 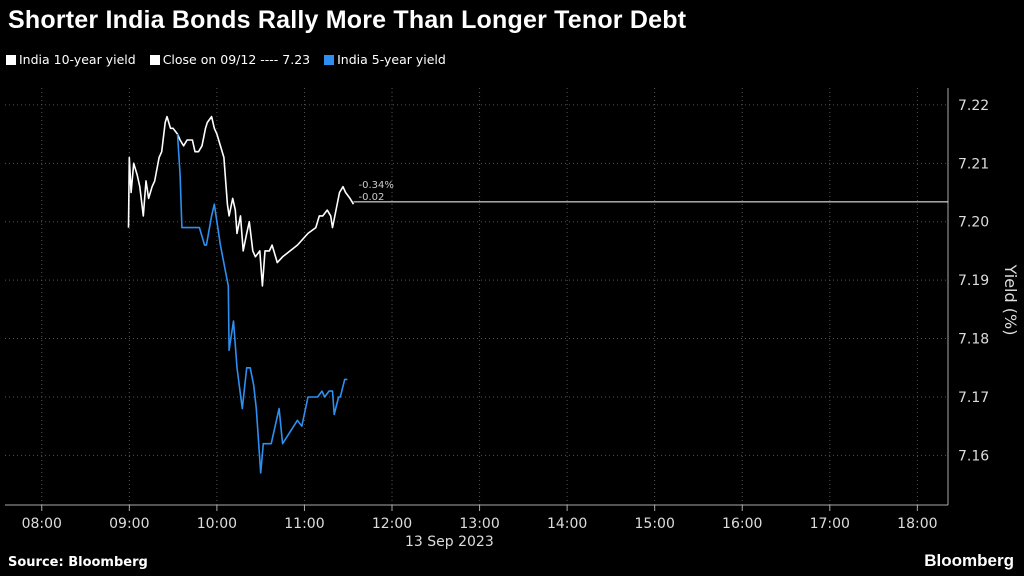 I want to click on source-note: Source: Bloomberg, so click(x=78, y=562).